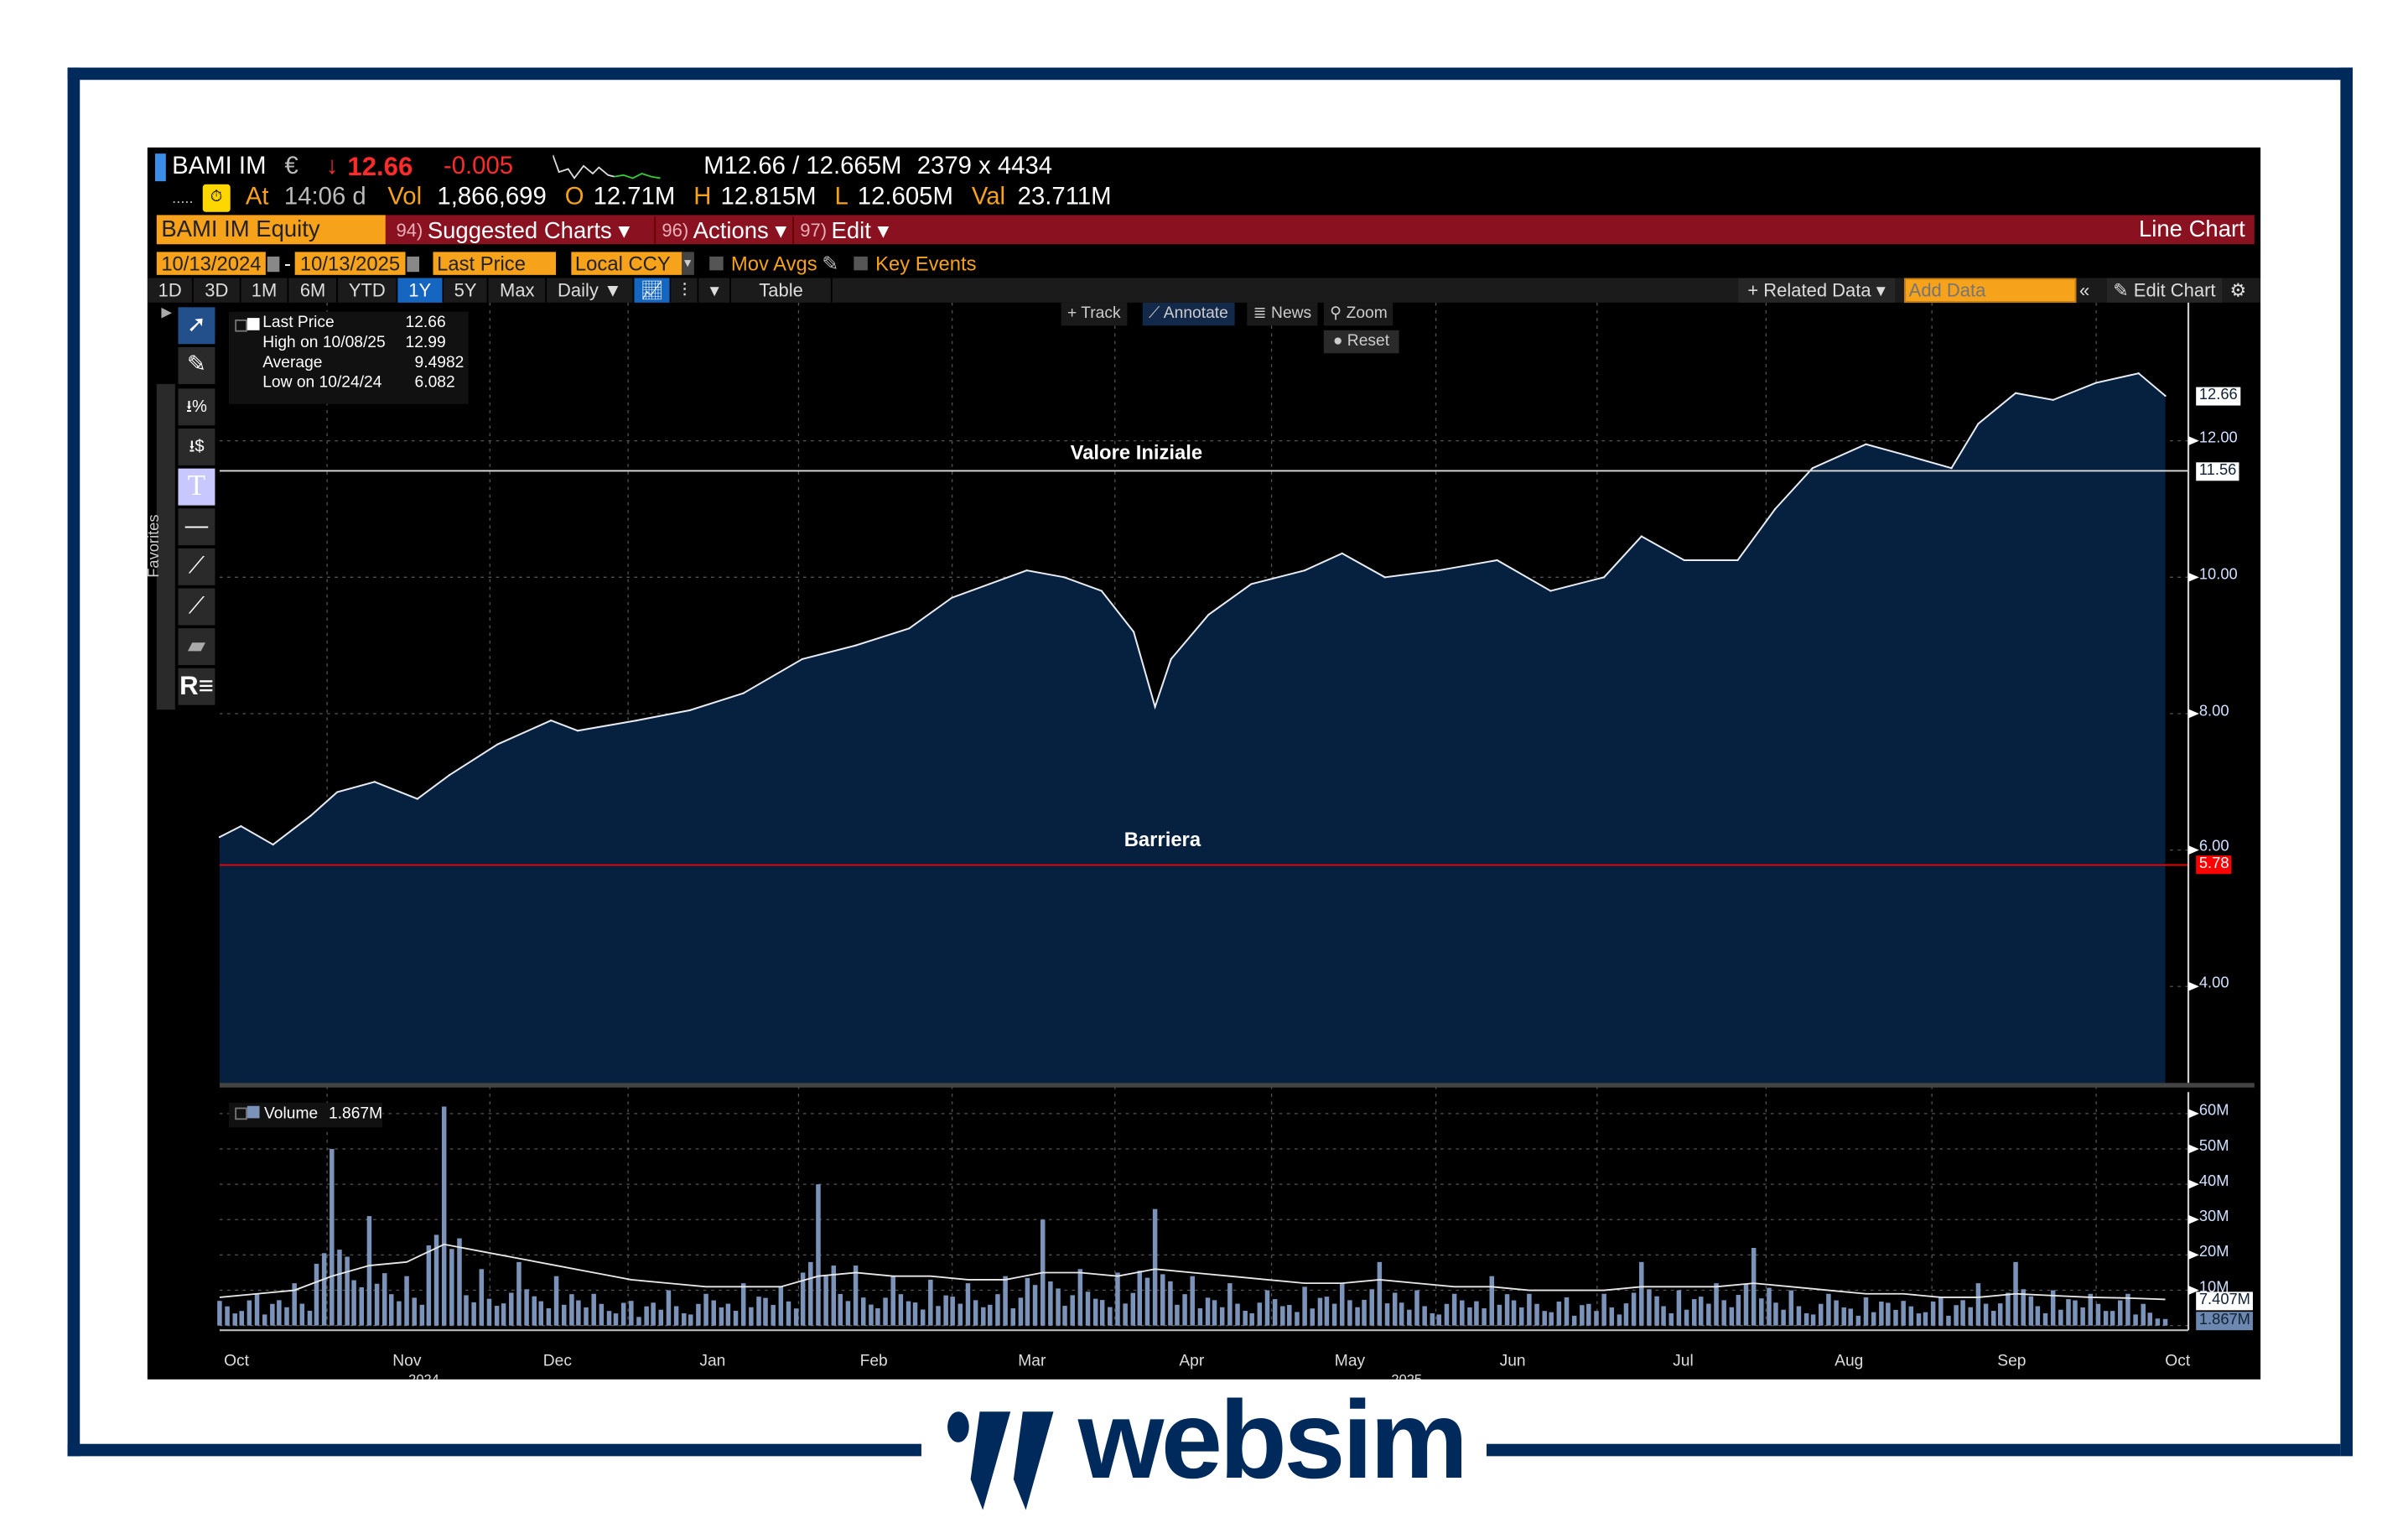  What do you see at coordinates (2218, 575) in the screenshot?
I see `price-tick-label: 10.00` at bounding box center [2218, 575].